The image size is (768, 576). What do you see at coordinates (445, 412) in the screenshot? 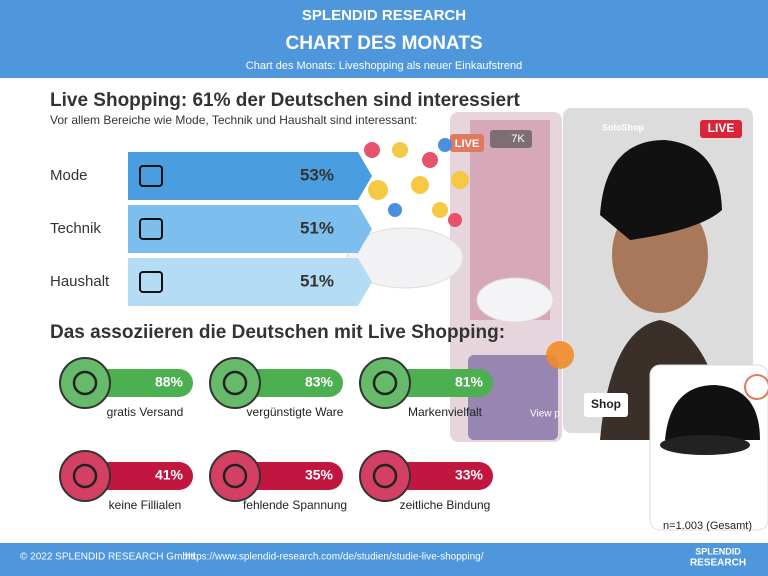
I see `association-label: Markenvielfalt` at bounding box center [445, 412].